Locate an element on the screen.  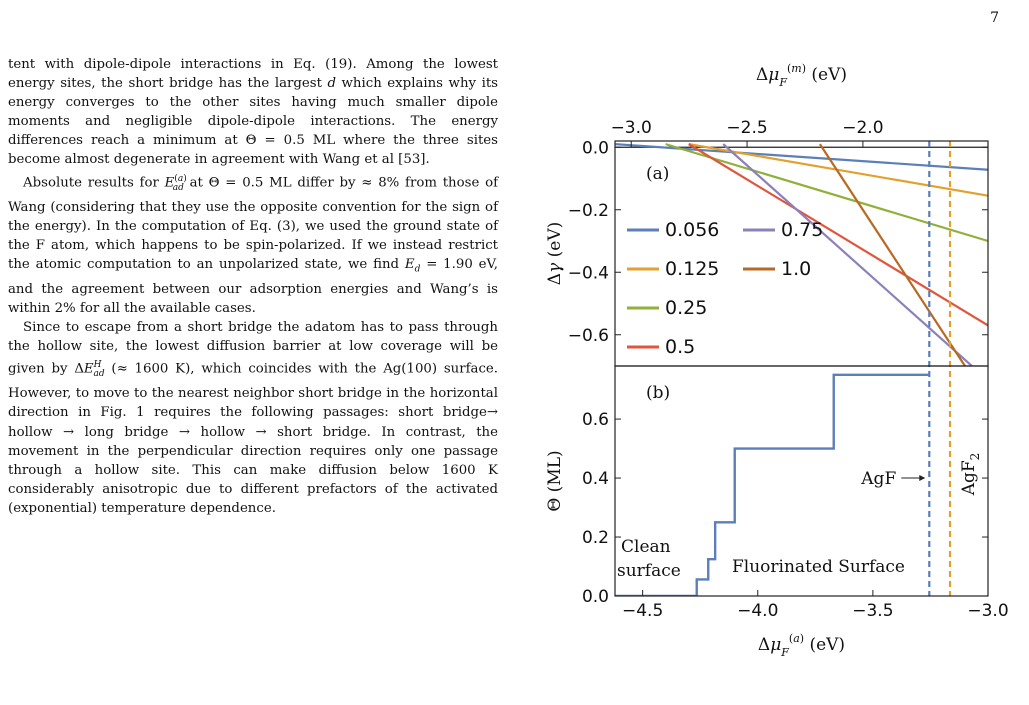
series-line-0.5 is located at coordinates (838, 235).